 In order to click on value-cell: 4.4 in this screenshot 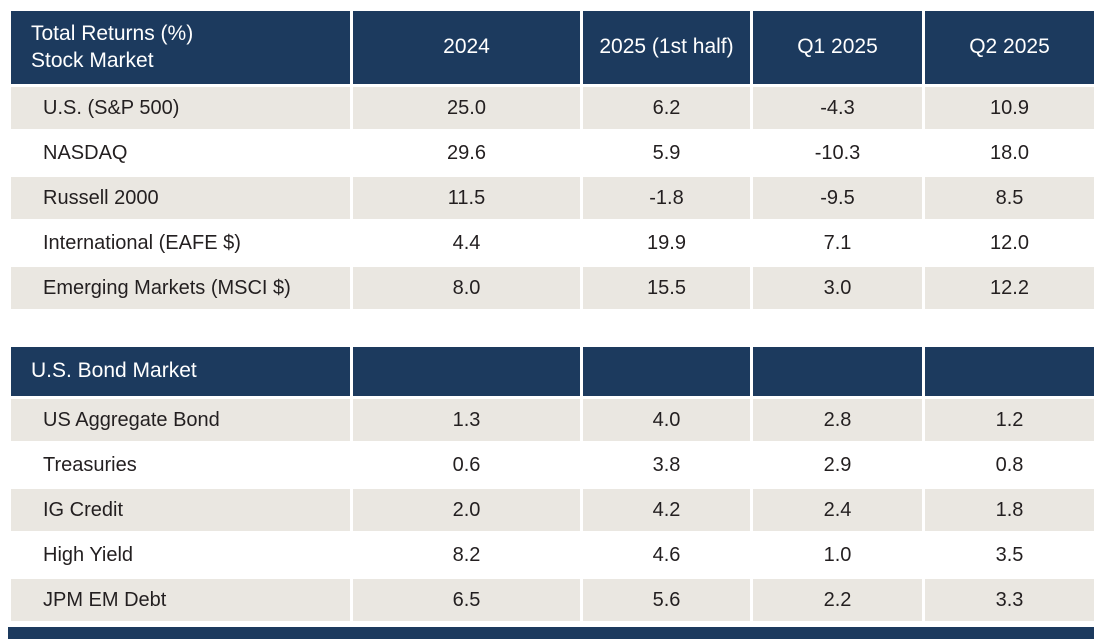, I will do `click(466, 243)`.